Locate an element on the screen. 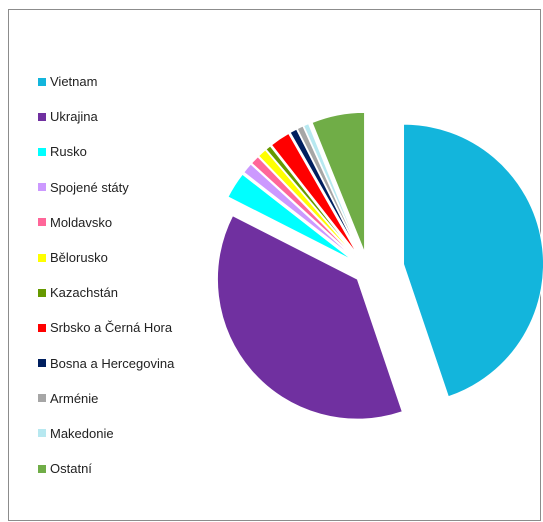 The height and width of the screenshot is (522, 543). legend-item: Arménie is located at coordinates (128, 398).